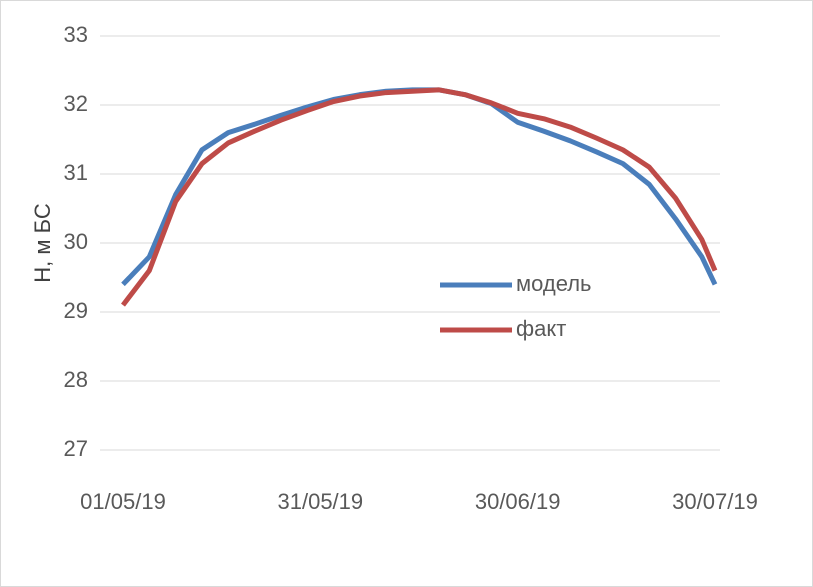 Image resolution: width=813 pixels, height=587 pixels. What do you see at coordinates (76, 241) in the screenshot?
I see `y-tick-label: 30` at bounding box center [76, 241].